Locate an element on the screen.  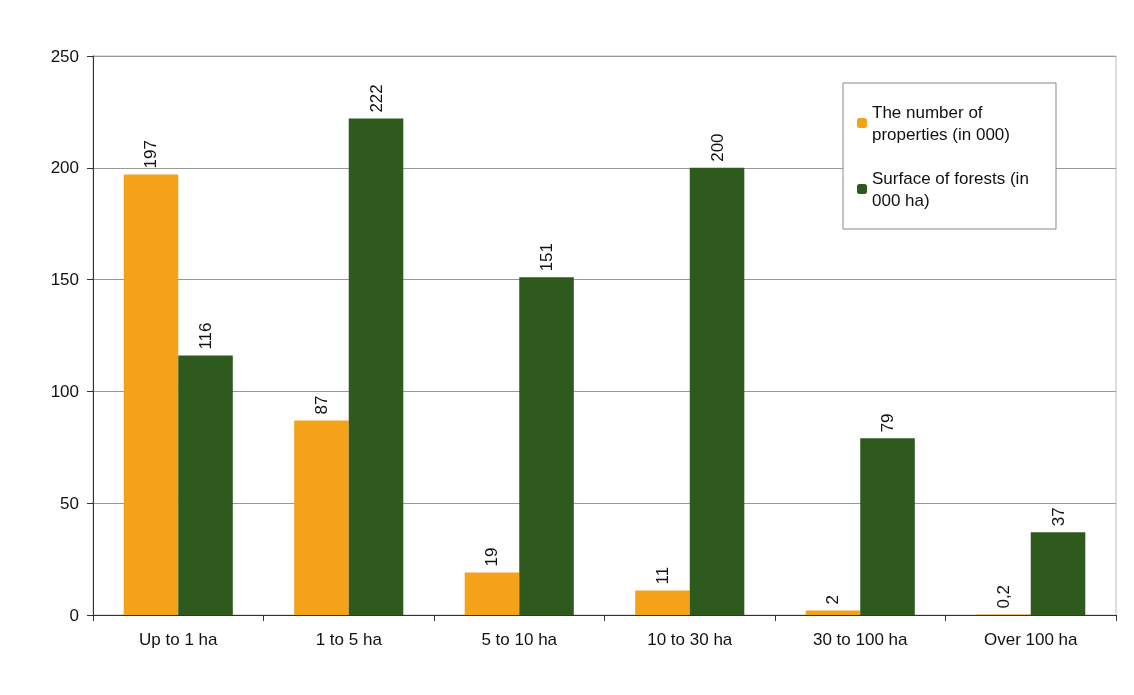
y-tick-label: 100 is located at coordinates (64, 391).